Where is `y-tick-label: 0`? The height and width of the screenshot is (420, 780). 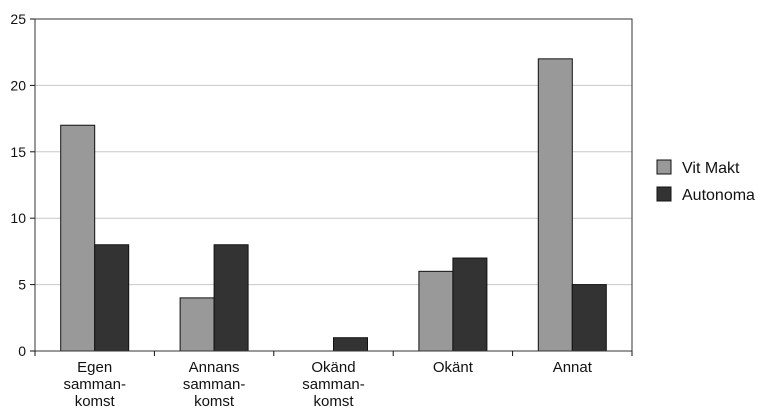 y-tick-label: 0 is located at coordinates (22, 351).